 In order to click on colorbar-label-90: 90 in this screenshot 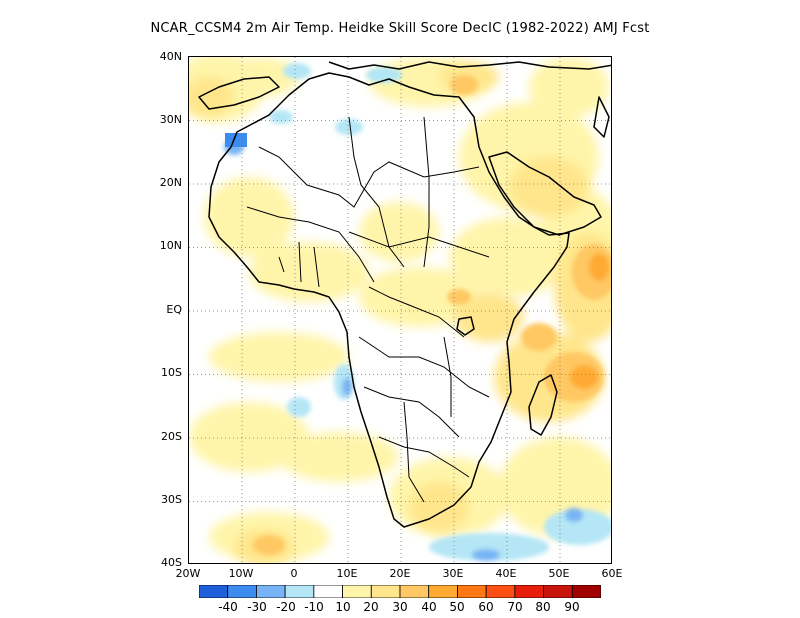, I will do `click(572, 607)`.